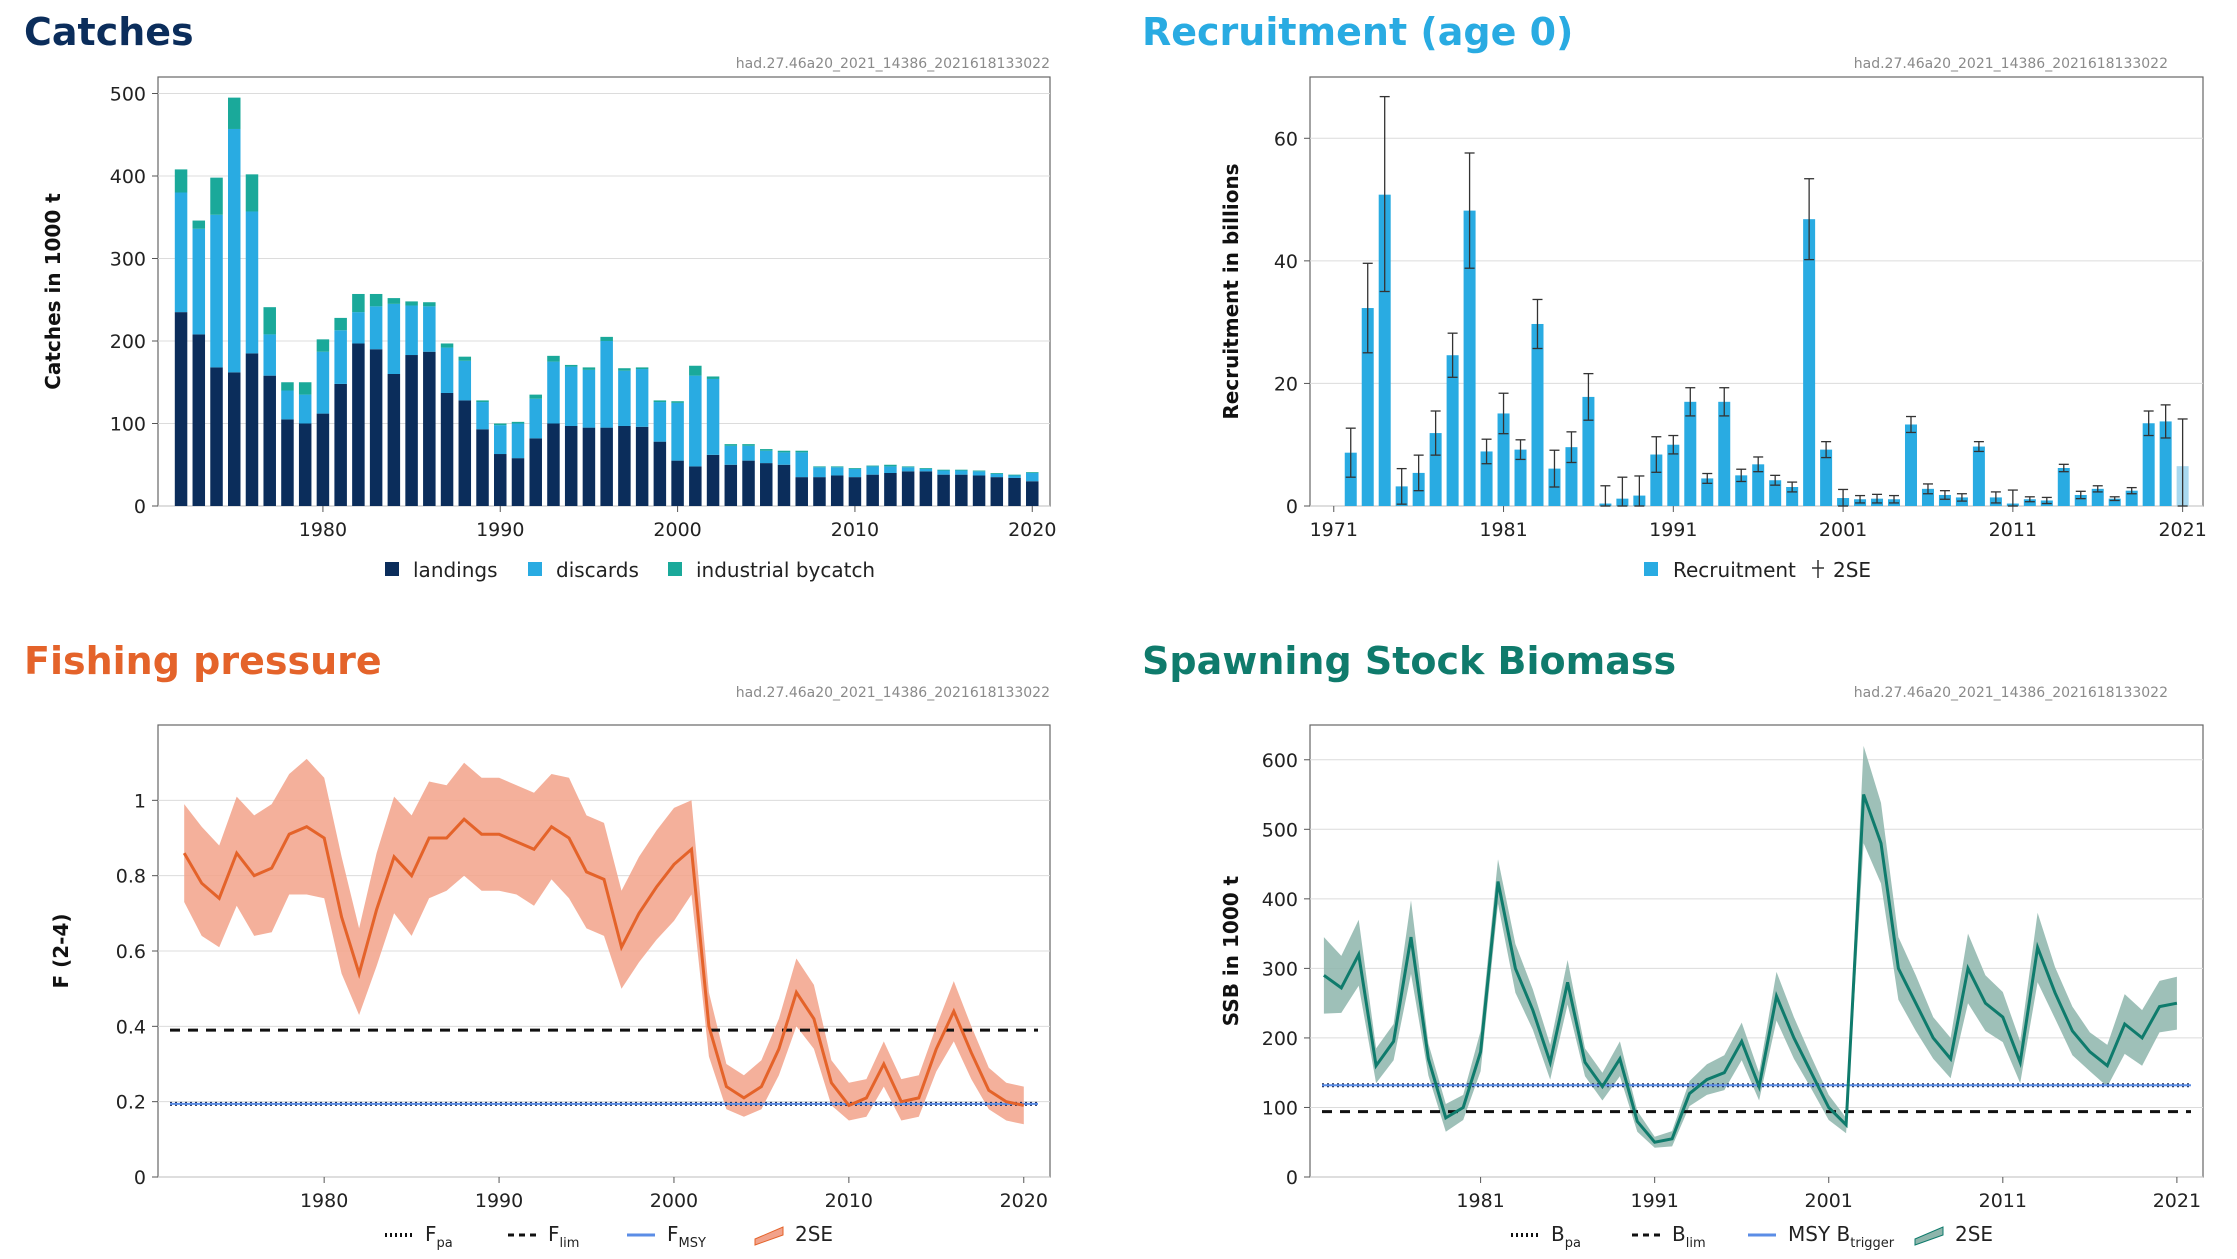 This screenshot has width=2237, height=1259. I want to click on catches-ytick-label: 500, so click(128, 95).